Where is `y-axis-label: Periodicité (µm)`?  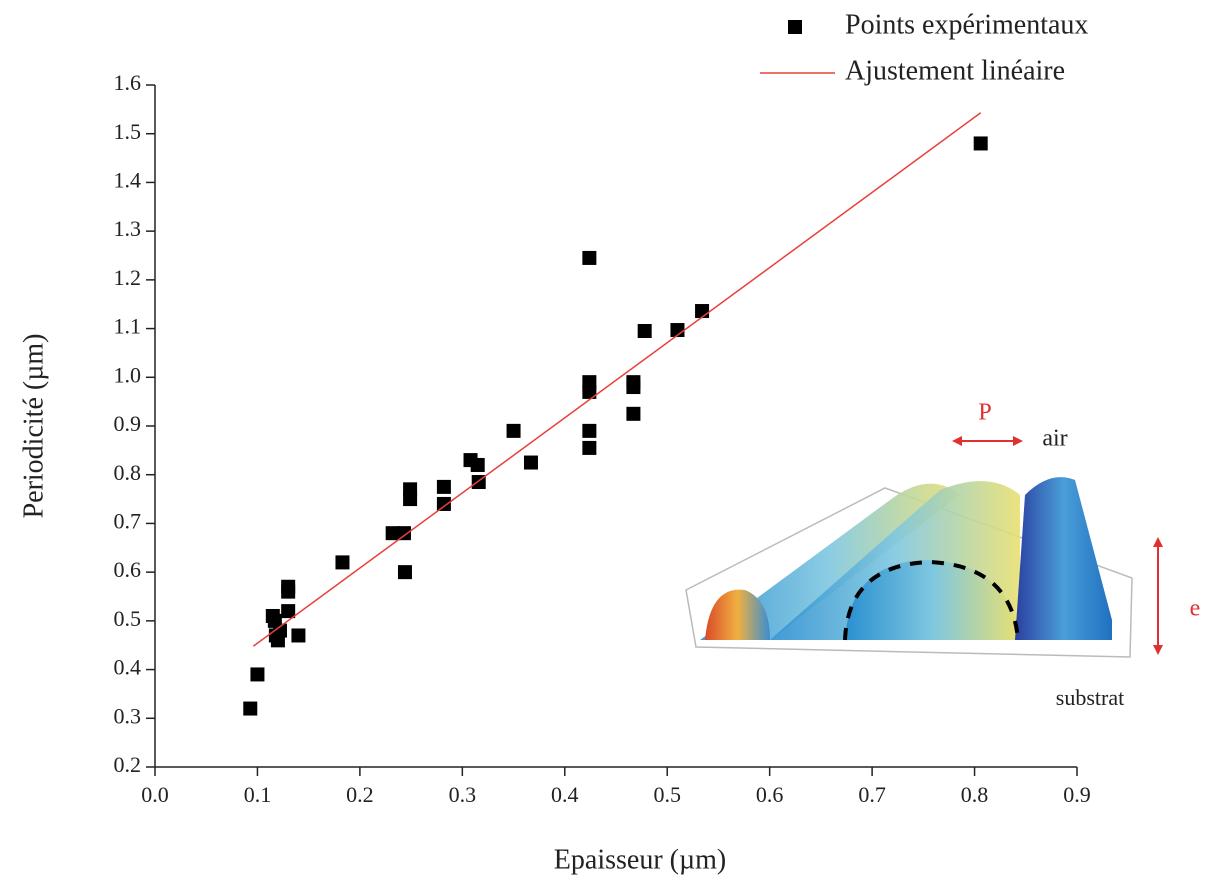 y-axis-label: Periodicité (µm) is located at coordinates (33, 426).